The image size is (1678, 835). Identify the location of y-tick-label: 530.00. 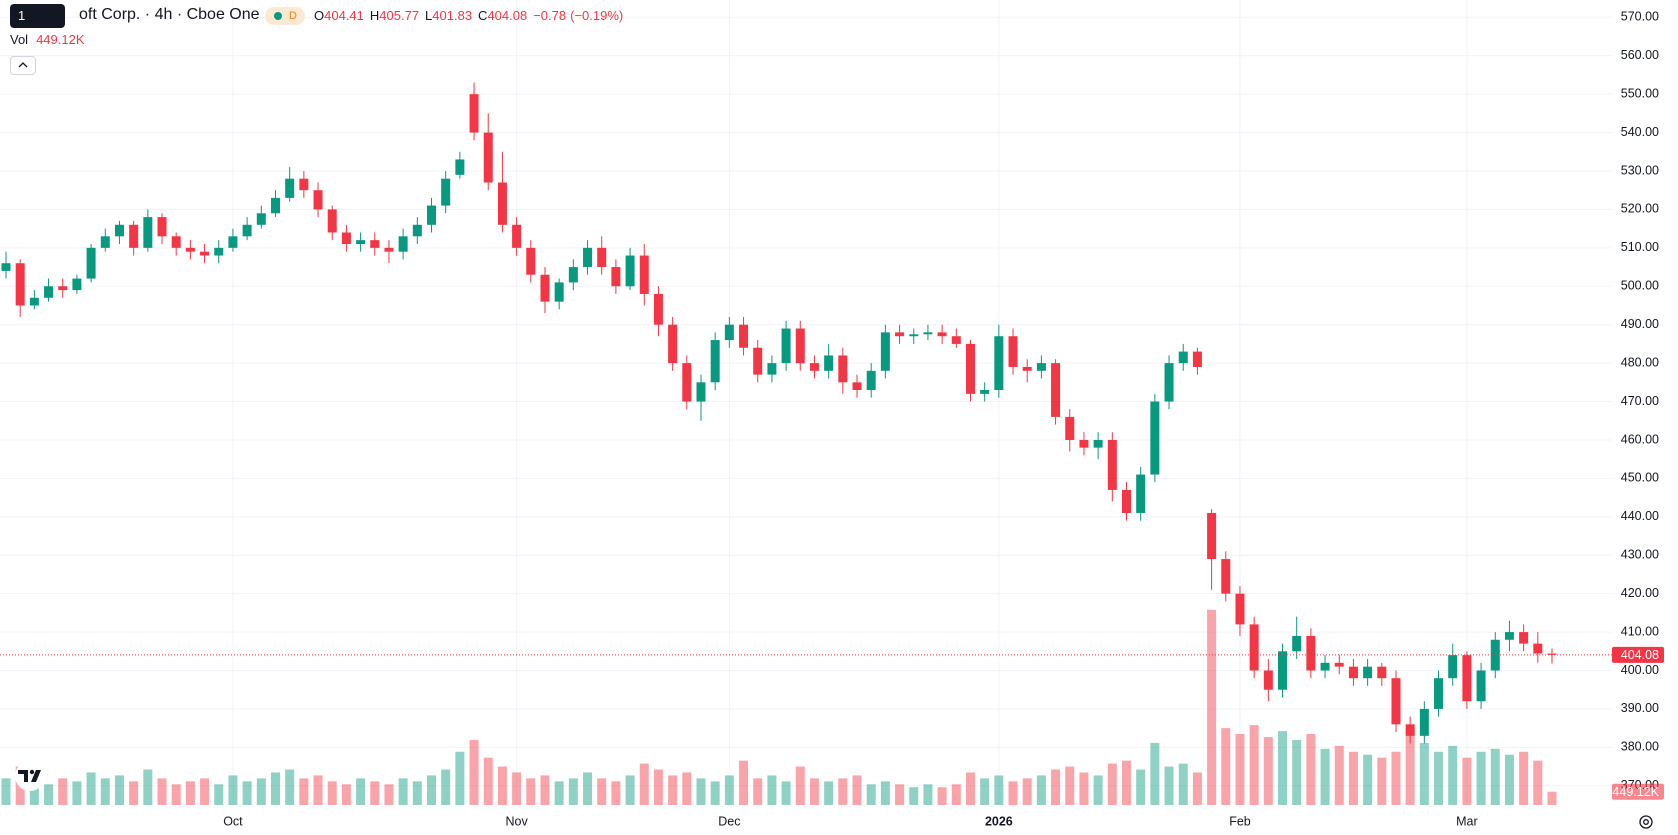
(1640, 170).